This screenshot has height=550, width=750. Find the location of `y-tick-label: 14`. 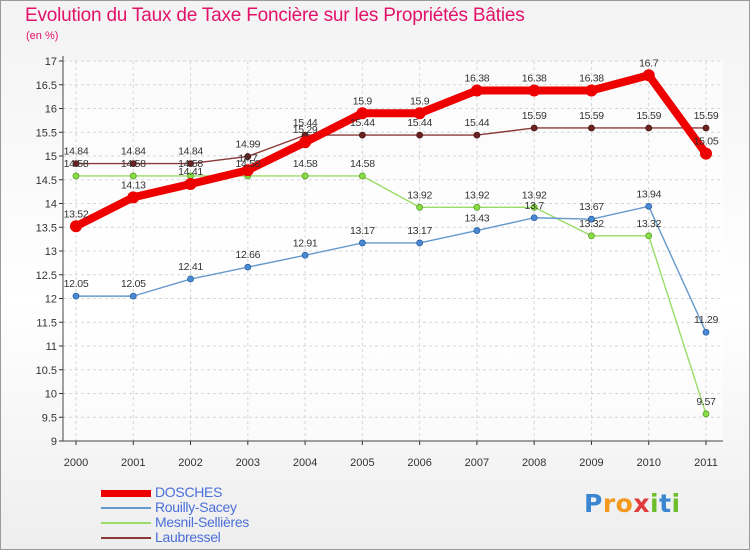

y-tick-label: 14 is located at coordinates (51, 205).